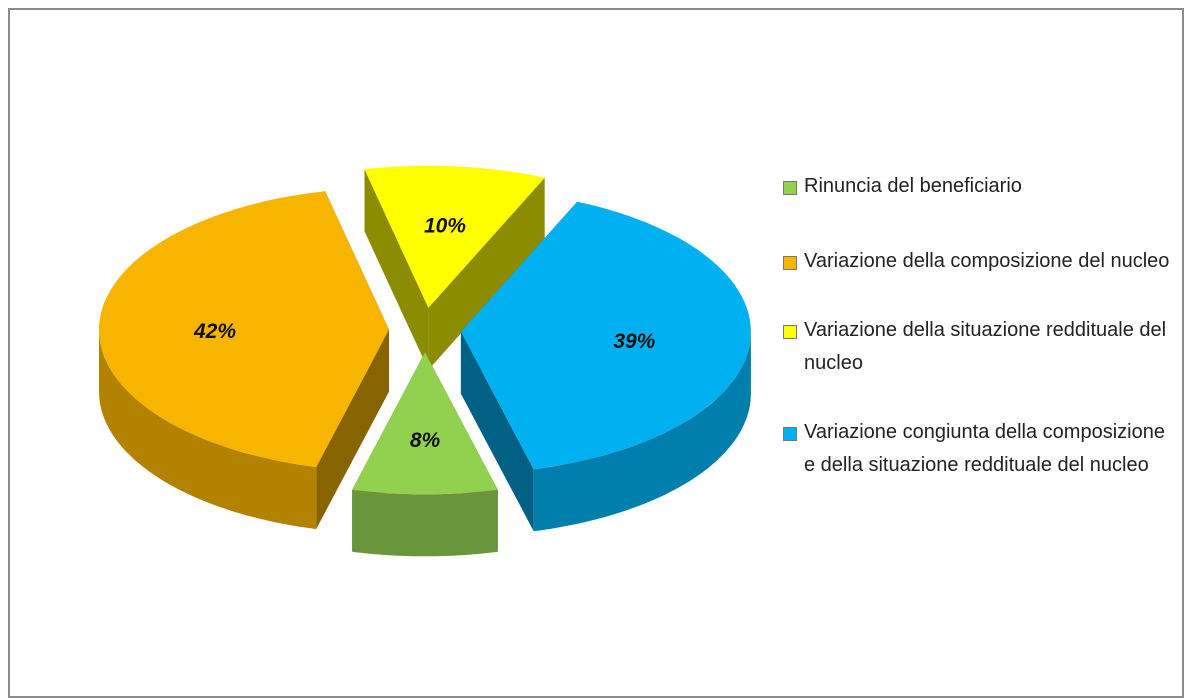 This screenshot has height=698, width=1192. What do you see at coordinates (445, 226) in the screenshot?
I see `data-label: 10%` at bounding box center [445, 226].